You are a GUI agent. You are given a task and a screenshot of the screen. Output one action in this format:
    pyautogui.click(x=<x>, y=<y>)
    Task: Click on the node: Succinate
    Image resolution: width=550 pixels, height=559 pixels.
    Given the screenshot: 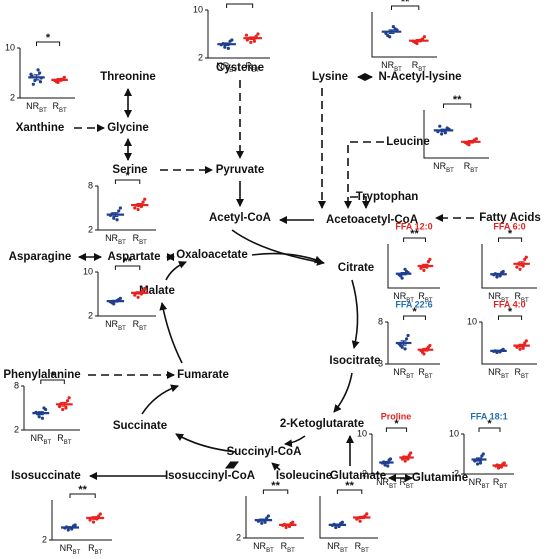 What is the action you would take?
    pyautogui.click(x=140, y=426)
    